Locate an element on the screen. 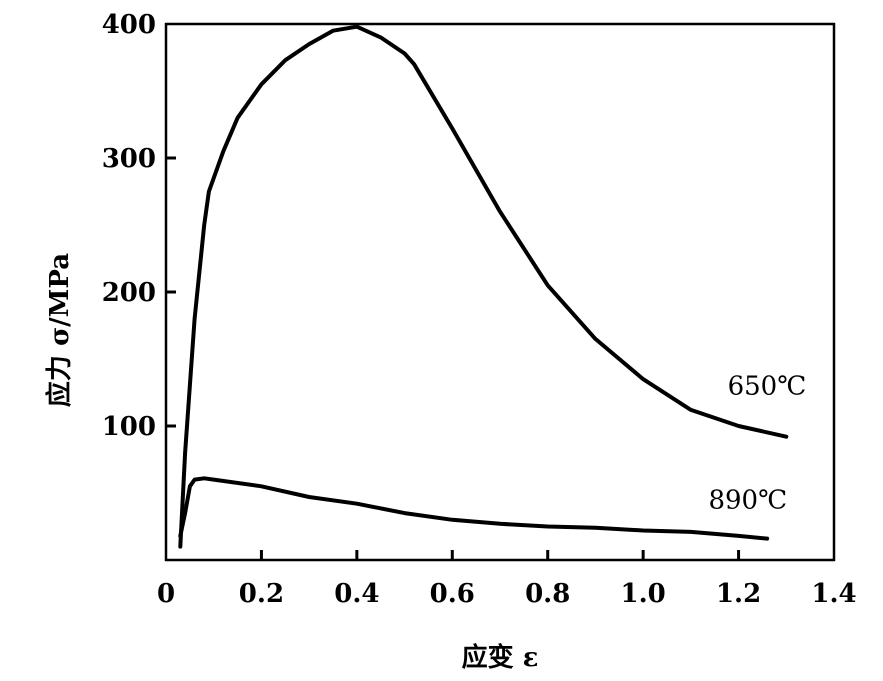 Image resolution: width=883 pixels, height=681 pixels. x-tick-labels: 0 0.2 0.4 0.6 0.8 1.0 1.2 1.4 is located at coordinates (507, 594).